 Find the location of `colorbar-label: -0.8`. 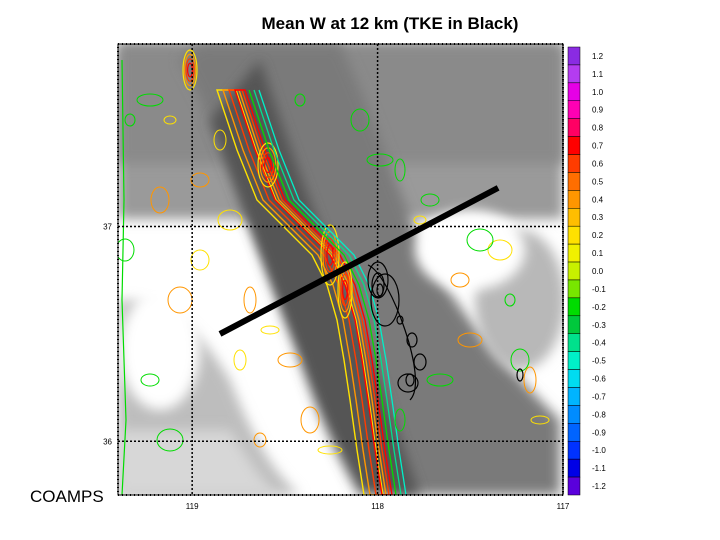

colorbar-label: -0.8 is located at coordinates (599, 414).